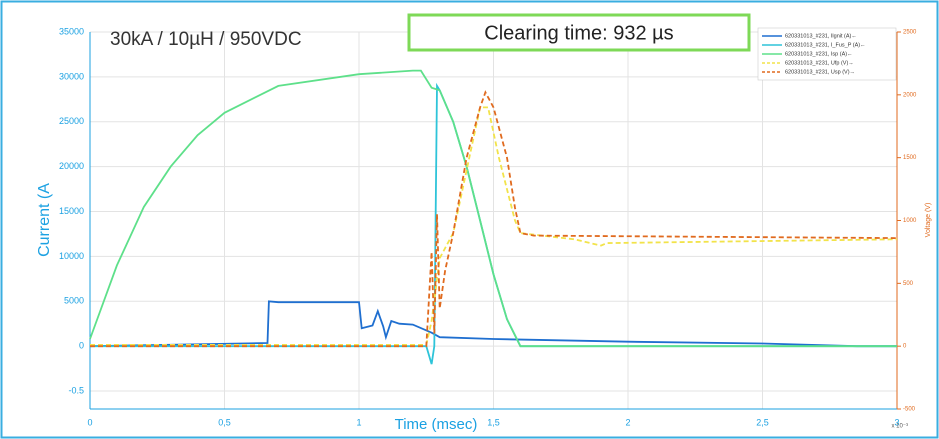 This screenshot has height=439, width=939. Describe the element at coordinates (910, 33) in the screenshot. I see `y2-tick-label: 2500` at that location.